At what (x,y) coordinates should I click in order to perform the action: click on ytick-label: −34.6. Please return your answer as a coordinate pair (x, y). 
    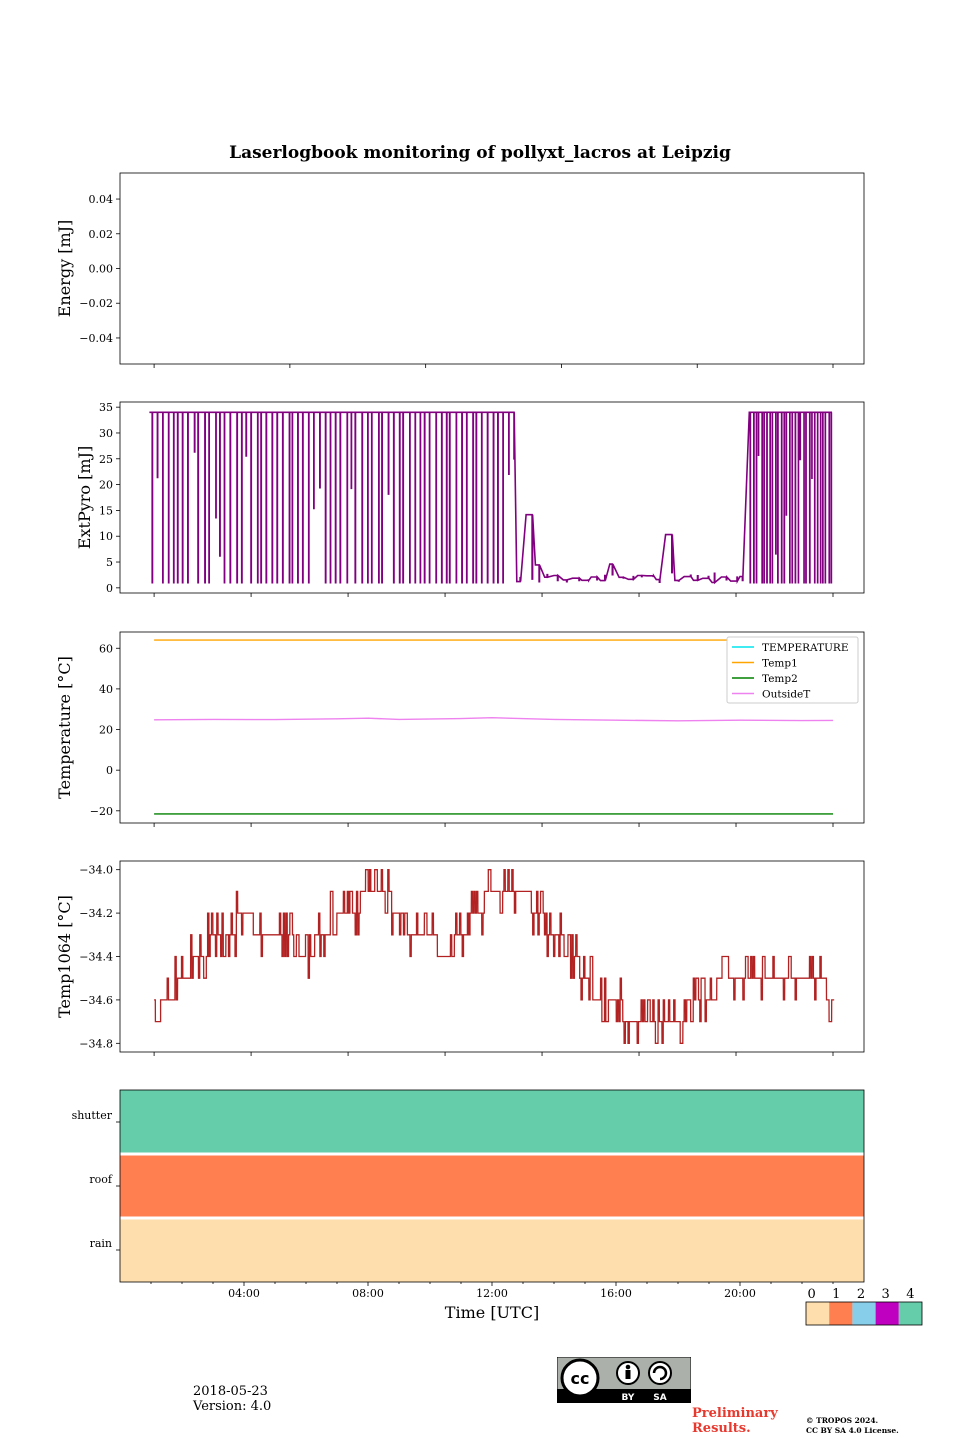
    Looking at the image, I should click on (96, 1000).